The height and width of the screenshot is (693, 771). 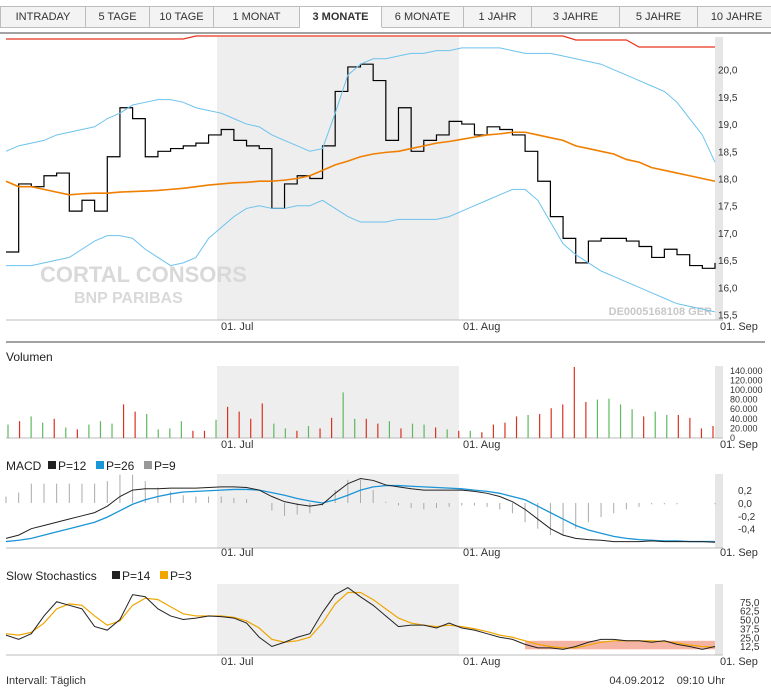 What do you see at coordinates (745, 504) in the screenshot?
I see `y-tick-label: 0,0` at bounding box center [745, 504].